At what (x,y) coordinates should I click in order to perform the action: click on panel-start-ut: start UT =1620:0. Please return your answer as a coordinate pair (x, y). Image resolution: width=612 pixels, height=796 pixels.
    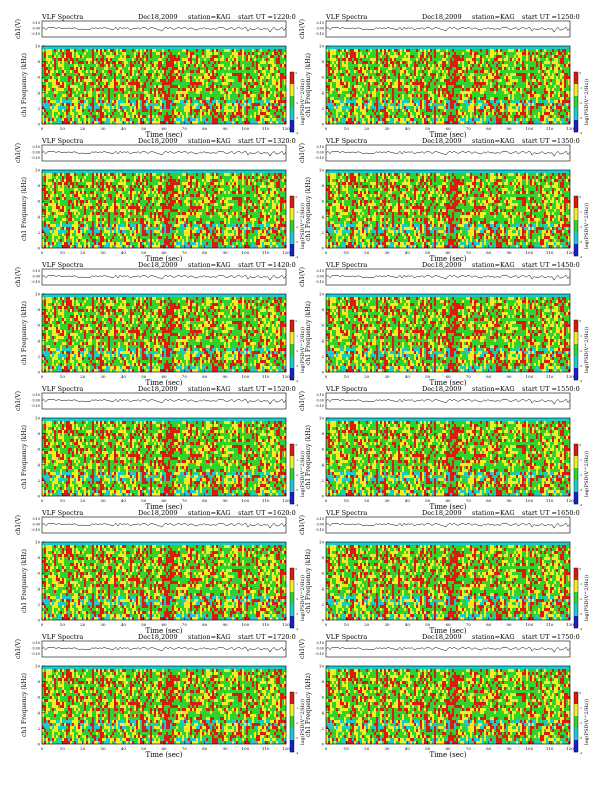
    Looking at the image, I should click on (267, 513).